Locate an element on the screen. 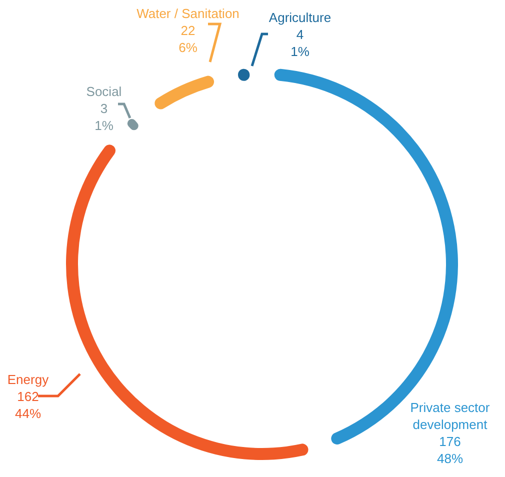 This screenshot has width=505, height=477. slice-label: Agriculture is located at coordinates (300, 17).